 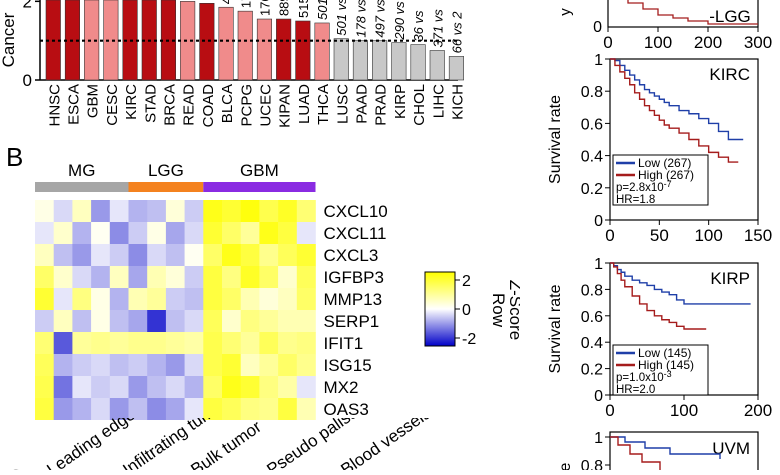 I want to click on uvm-ylabel-fragment: e, so click(x=565, y=466).